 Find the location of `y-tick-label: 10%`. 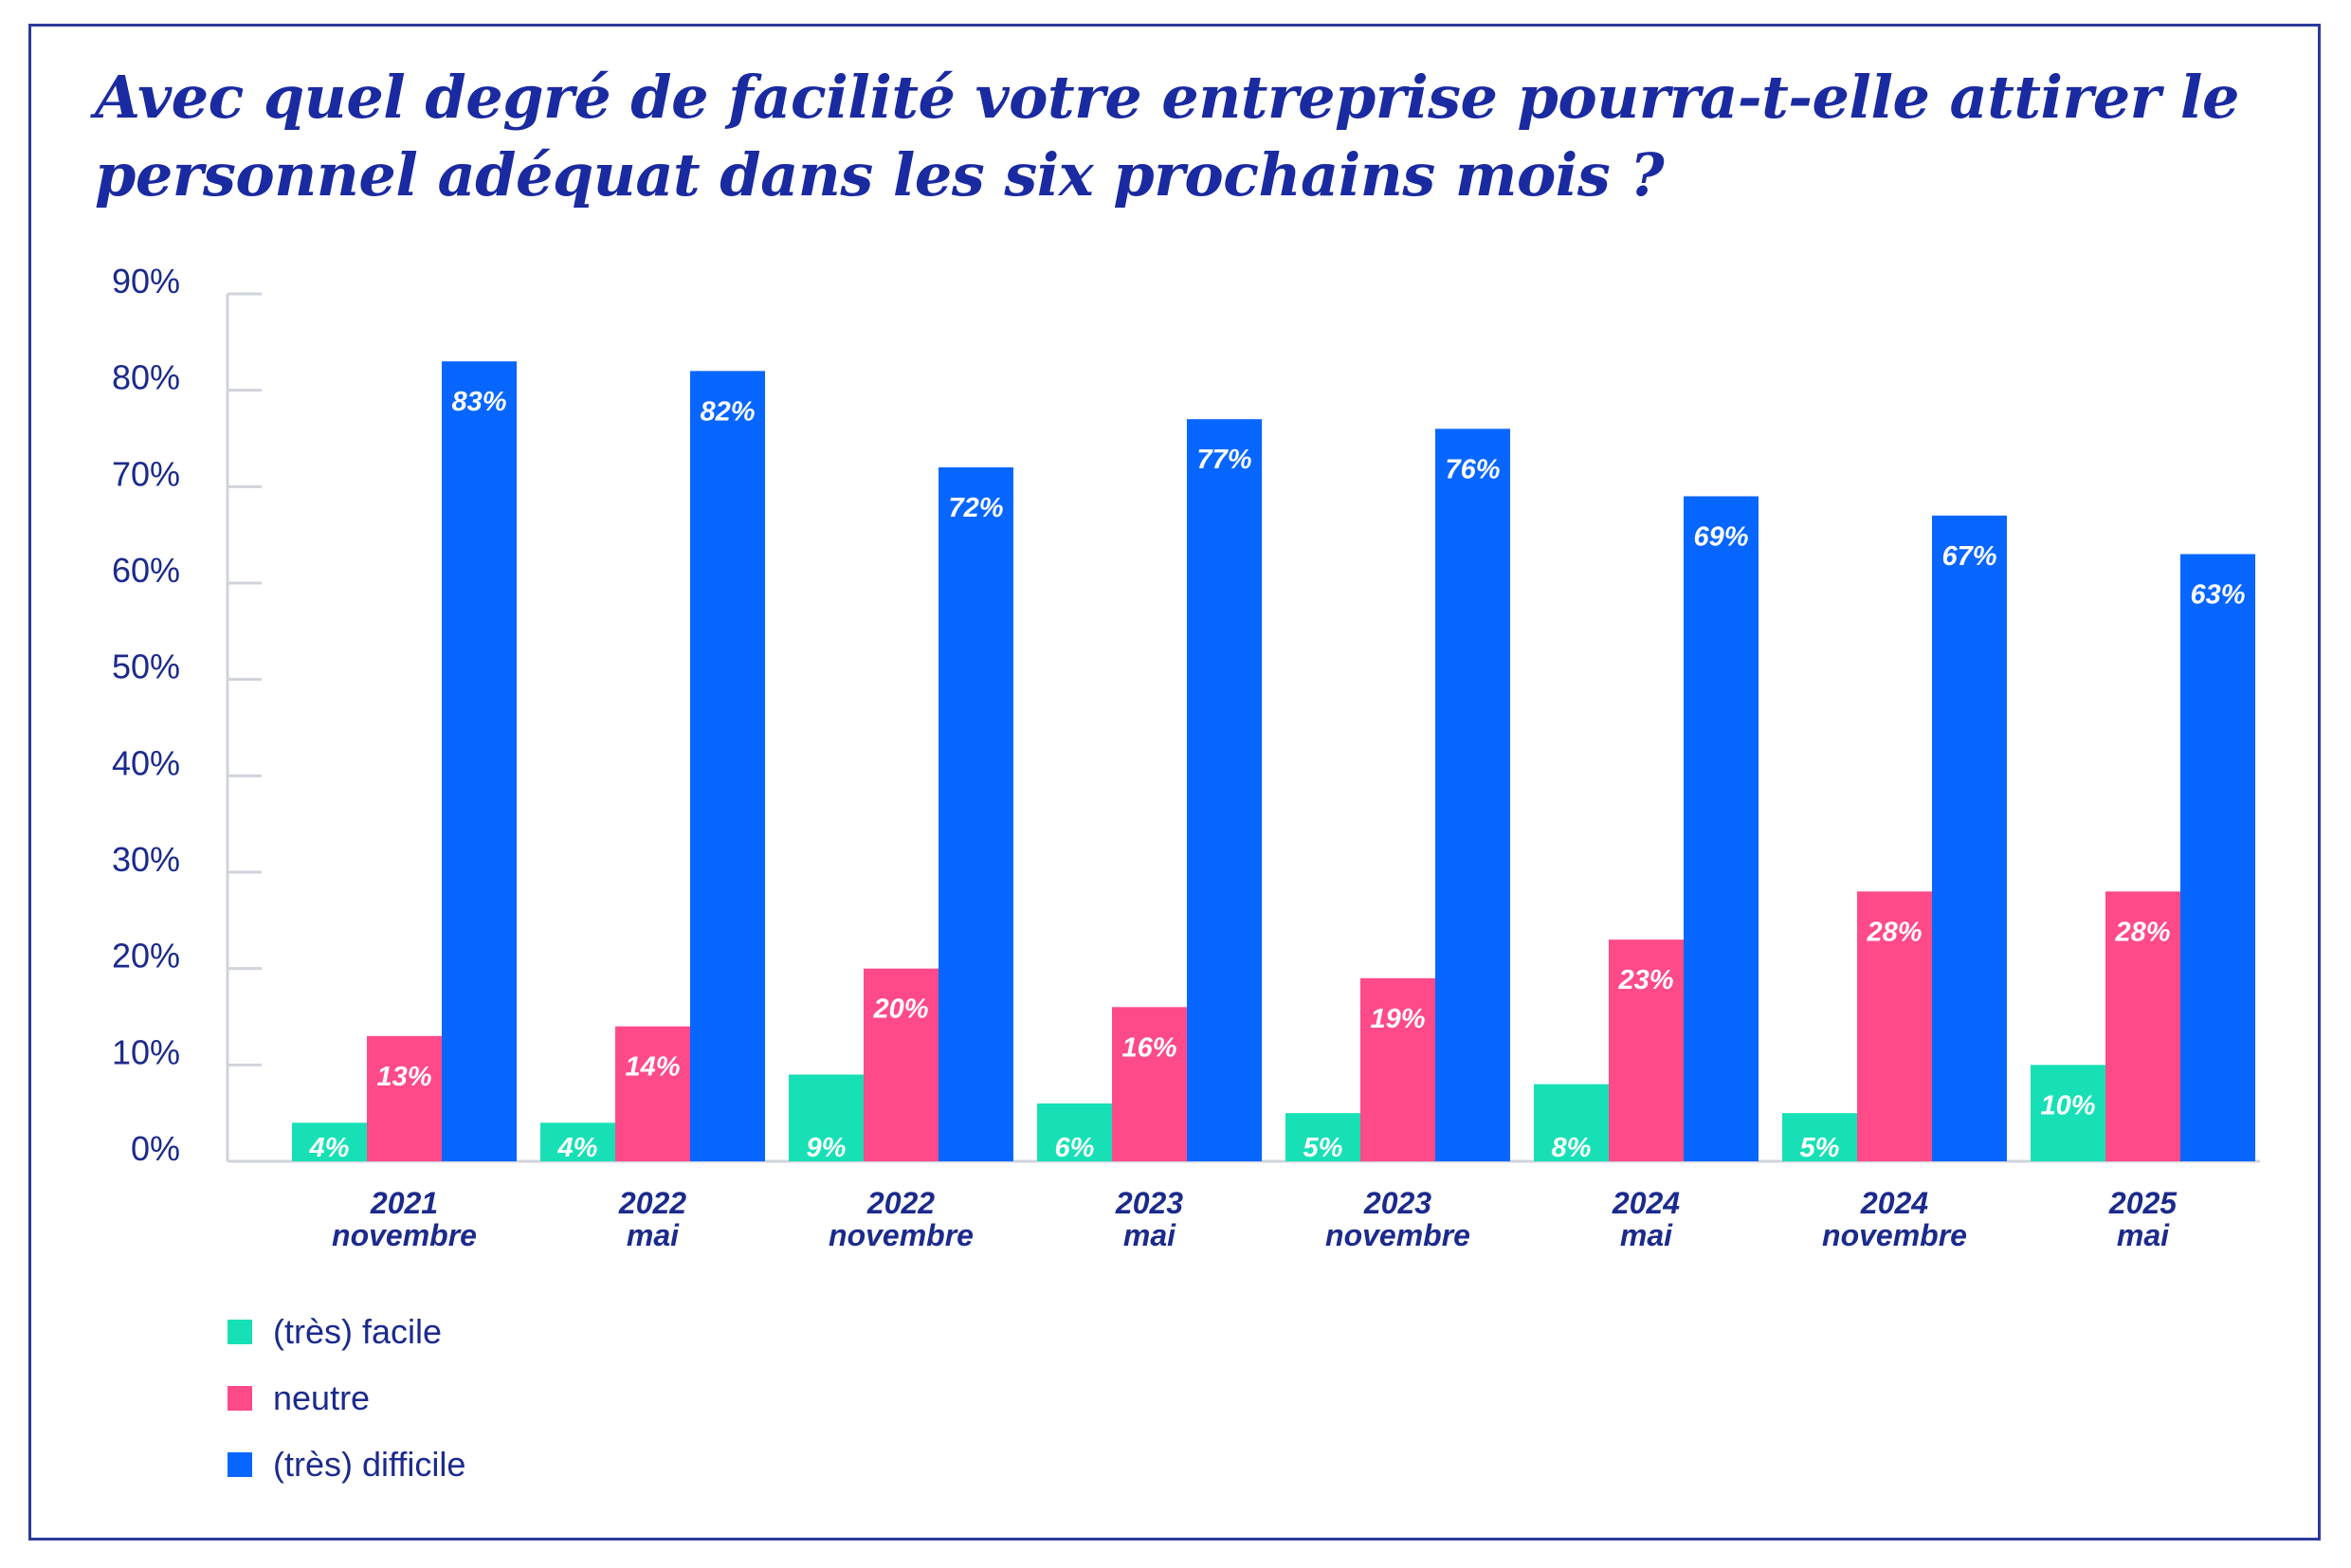

y-tick-label: 10% is located at coordinates (146, 1051).